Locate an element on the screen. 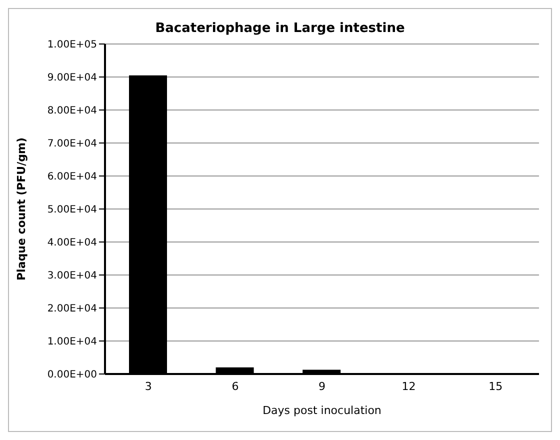 The image size is (560, 440). chart-title: Bacateriophage in Large intestine is located at coordinates (280, 28).